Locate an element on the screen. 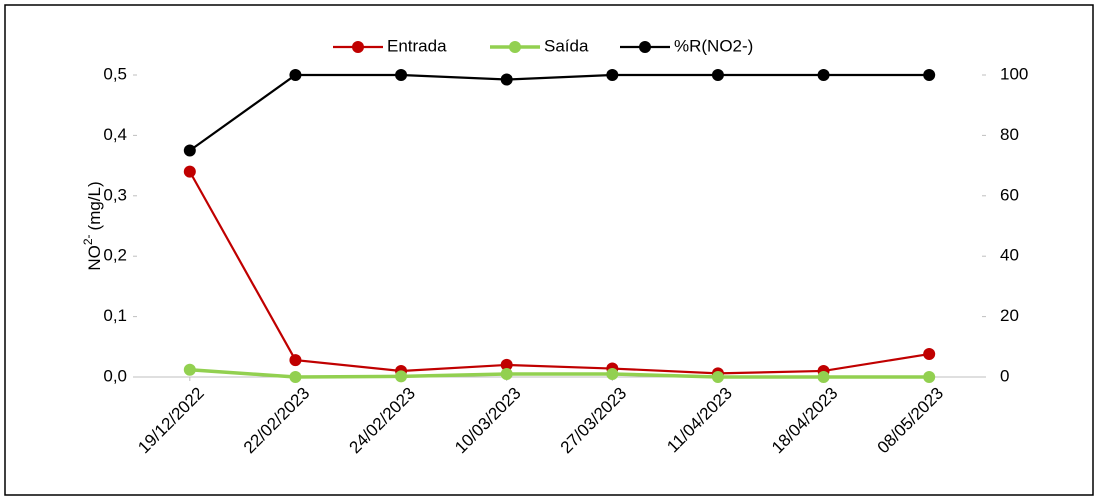 The width and height of the screenshot is (1099, 501). y2-tick-label: 60 is located at coordinates (1009, 194).